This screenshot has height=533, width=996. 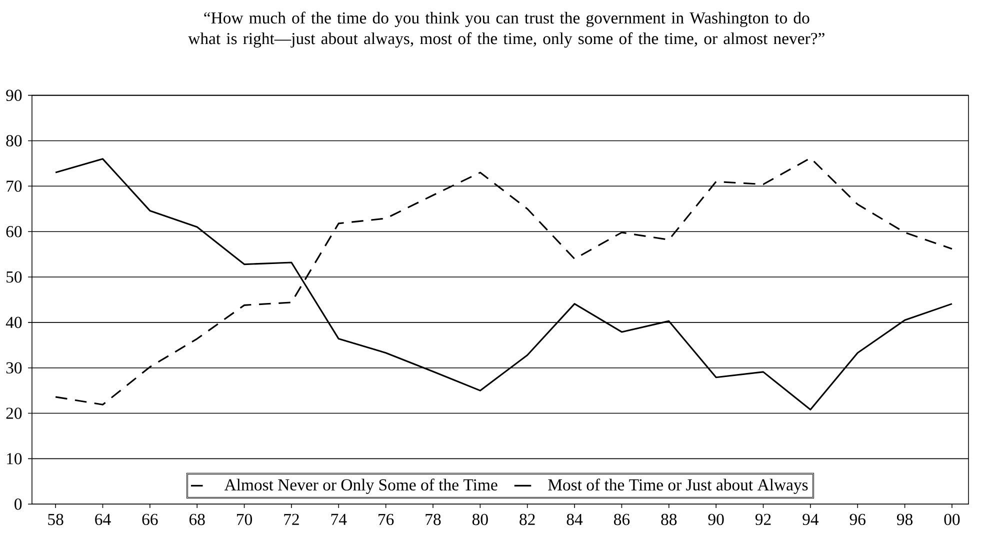 What do you see at coordinates (361, 486) in the screenshot?
I see `legend-label: Almost Never or Only Some of the Time` at bounding box center [361, 486].